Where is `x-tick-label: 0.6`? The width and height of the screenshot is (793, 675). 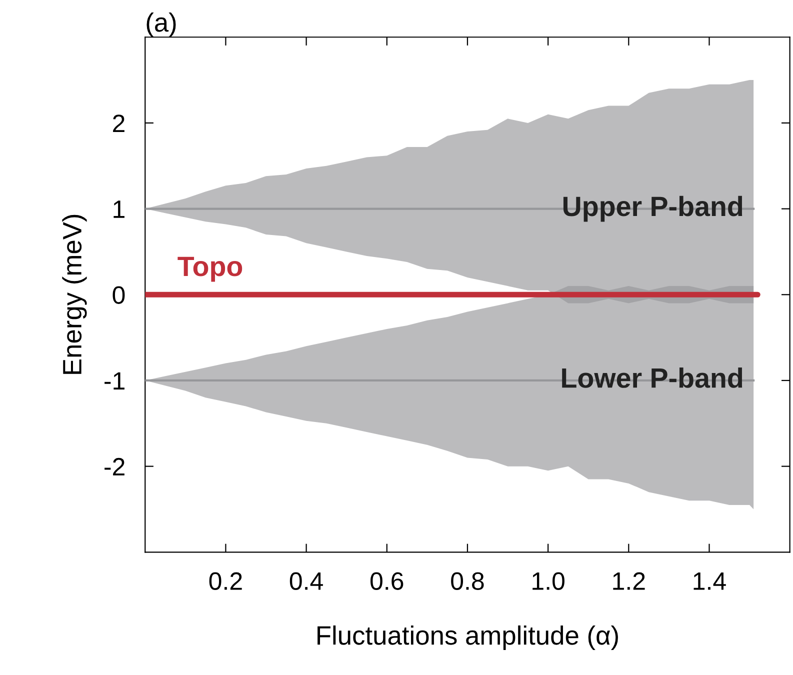
x-tick-label: 0.6 is located at coordinates (387, 581).